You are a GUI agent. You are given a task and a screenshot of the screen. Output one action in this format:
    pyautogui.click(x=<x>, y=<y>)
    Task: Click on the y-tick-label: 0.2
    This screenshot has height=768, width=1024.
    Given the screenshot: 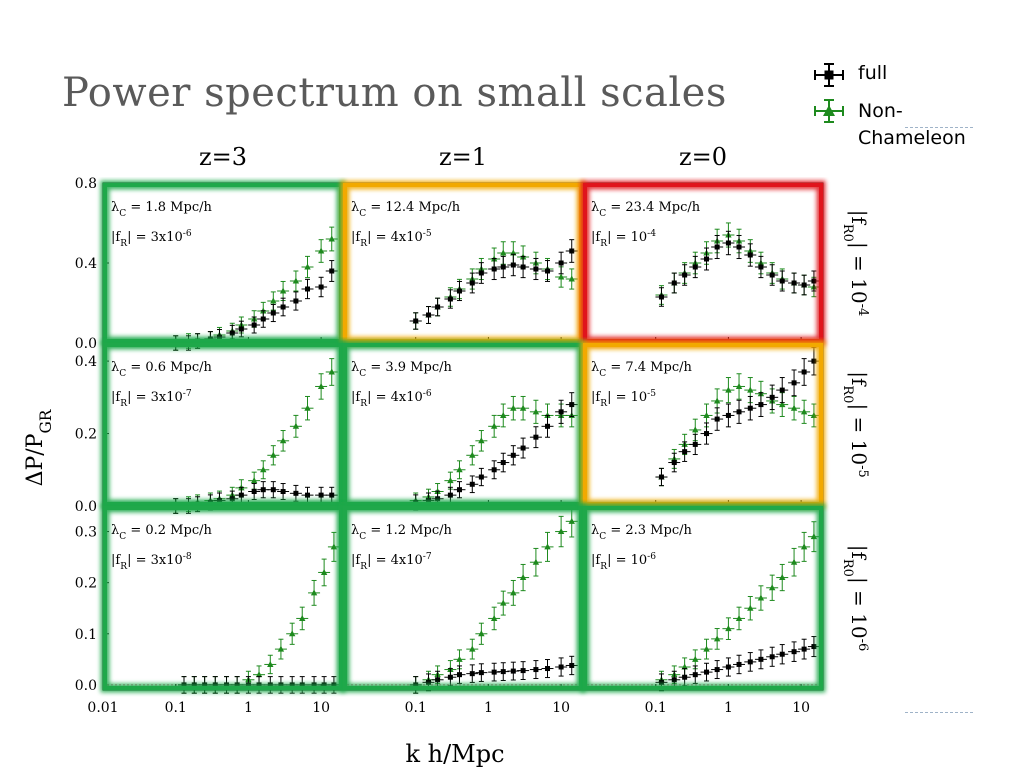 What is the action you would take?
    pyautogui.click(x=86, y=584)
    